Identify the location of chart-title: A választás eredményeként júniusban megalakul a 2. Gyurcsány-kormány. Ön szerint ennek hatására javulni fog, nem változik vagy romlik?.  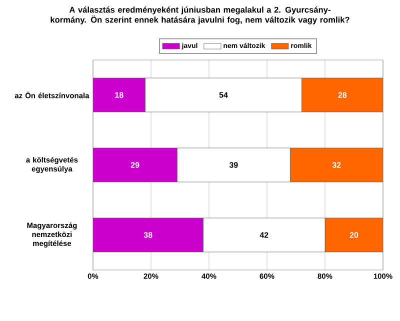
(200, 15).